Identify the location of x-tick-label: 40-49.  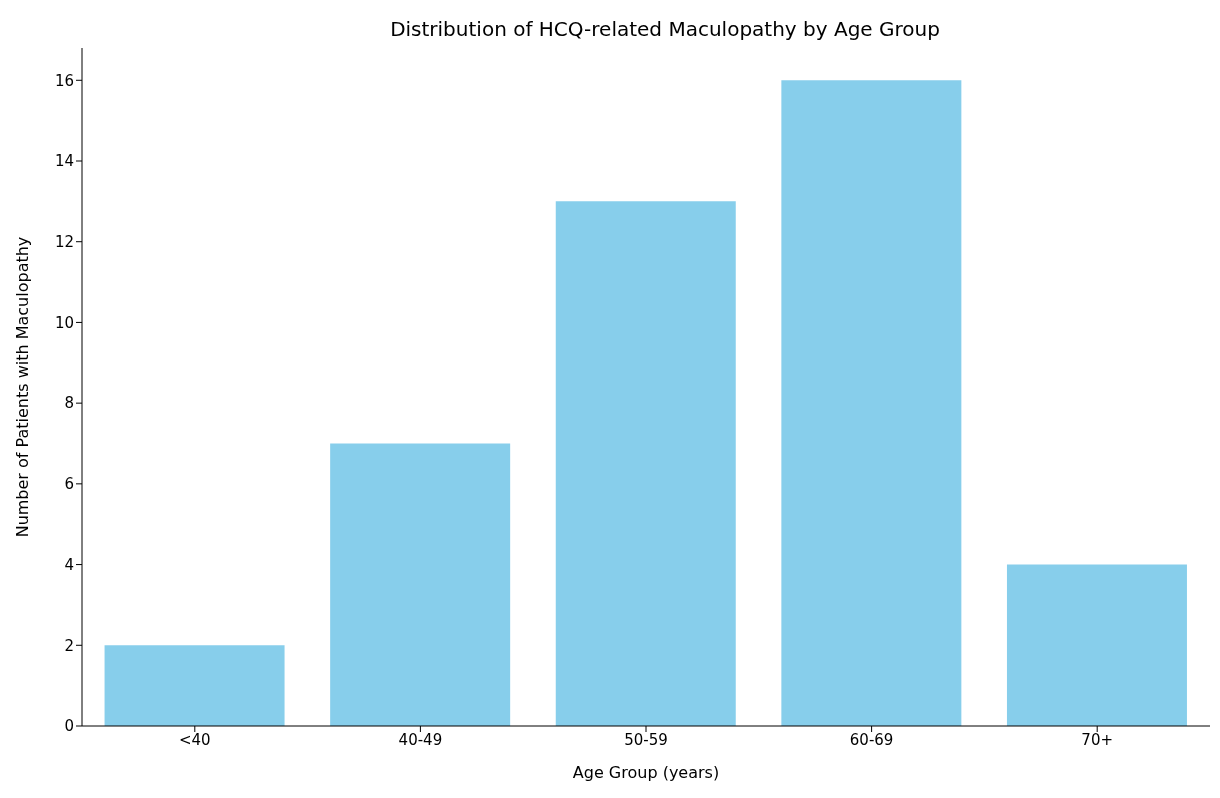
(420, 739).